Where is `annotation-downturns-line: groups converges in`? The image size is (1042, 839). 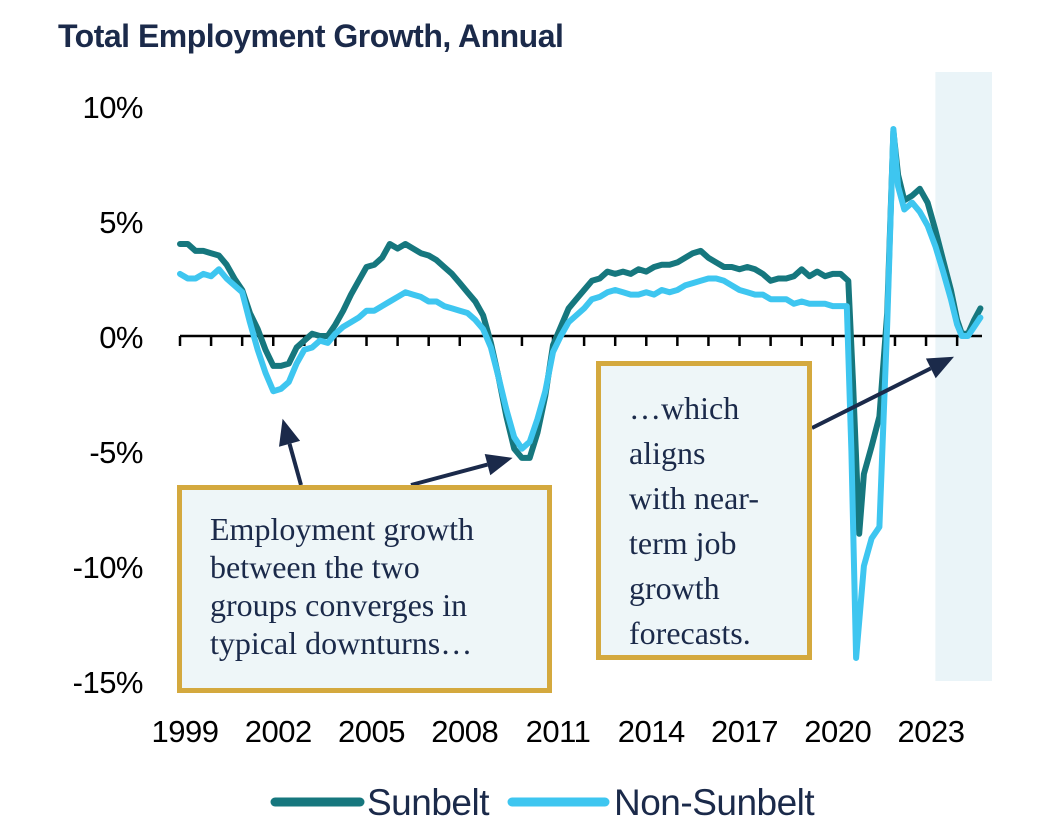 annotation-downturns-line: groups converges in is located at coordinates (339, 605).